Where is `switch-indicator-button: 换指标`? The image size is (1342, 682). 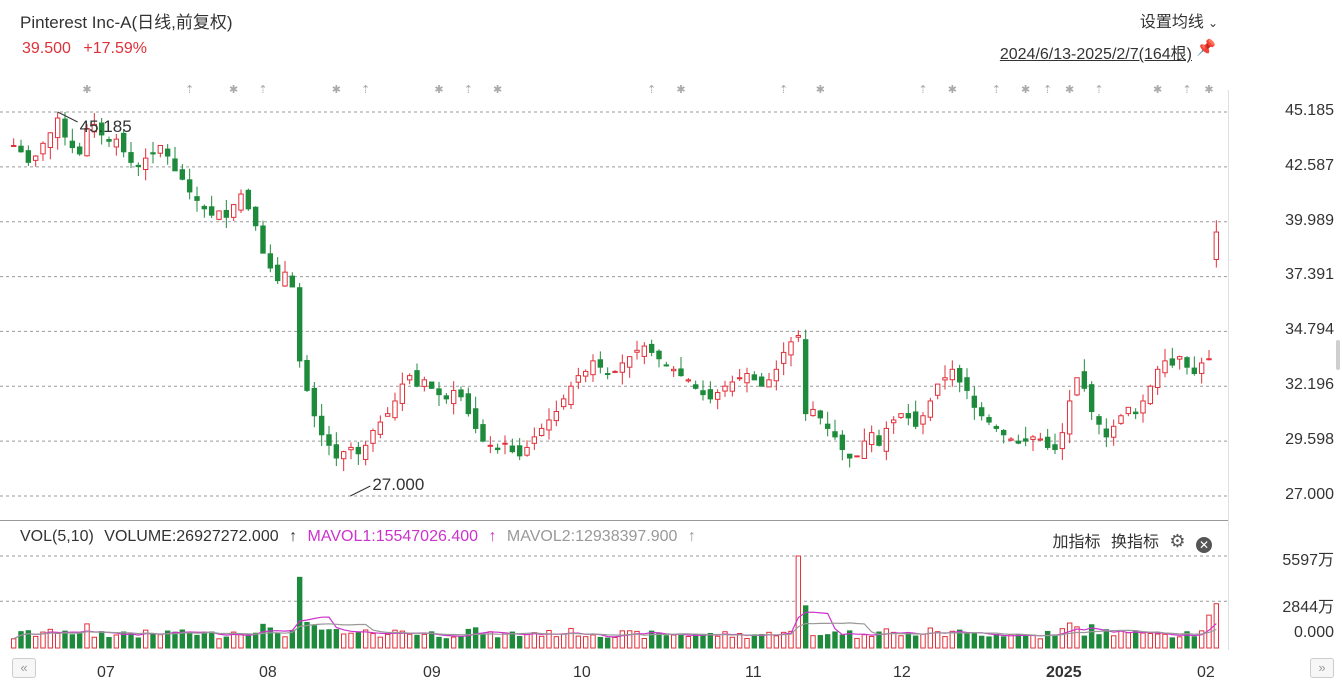
switch-indicator-button: 换指标 is located at coordinates (1134, 542).